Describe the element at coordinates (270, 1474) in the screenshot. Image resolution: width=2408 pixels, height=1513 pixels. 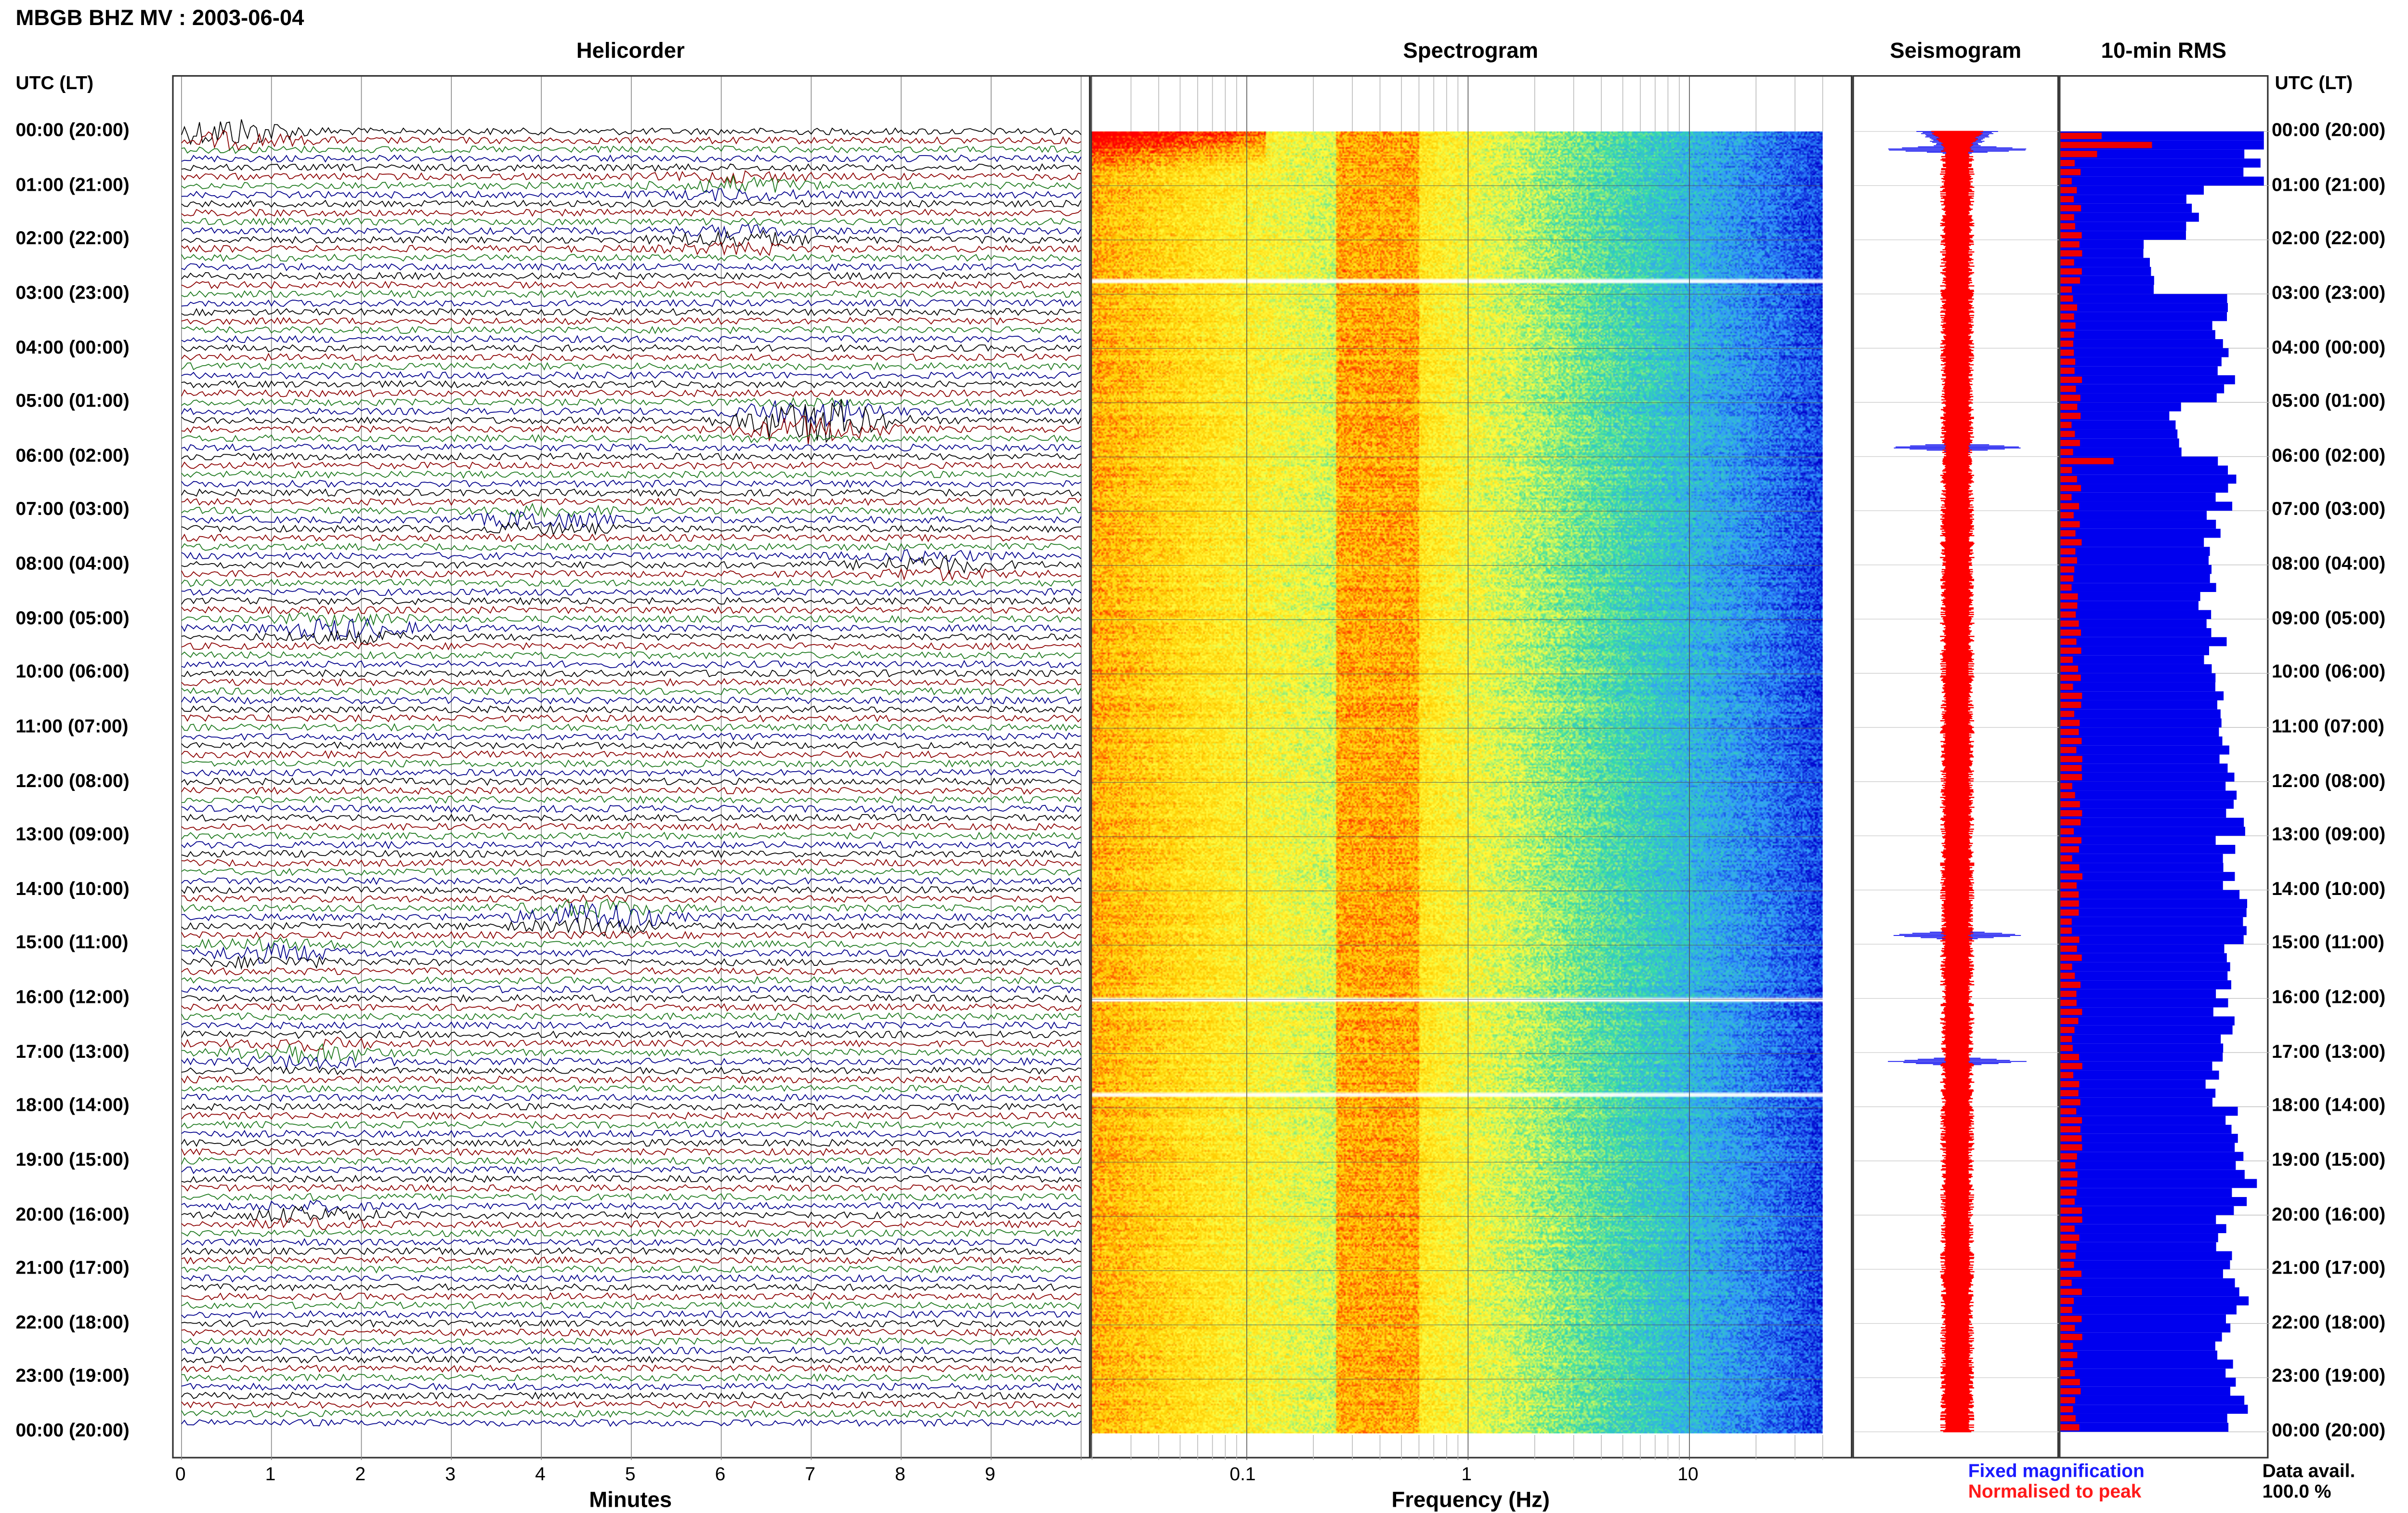
I see `helicorder-x-tick: 1` at that location.